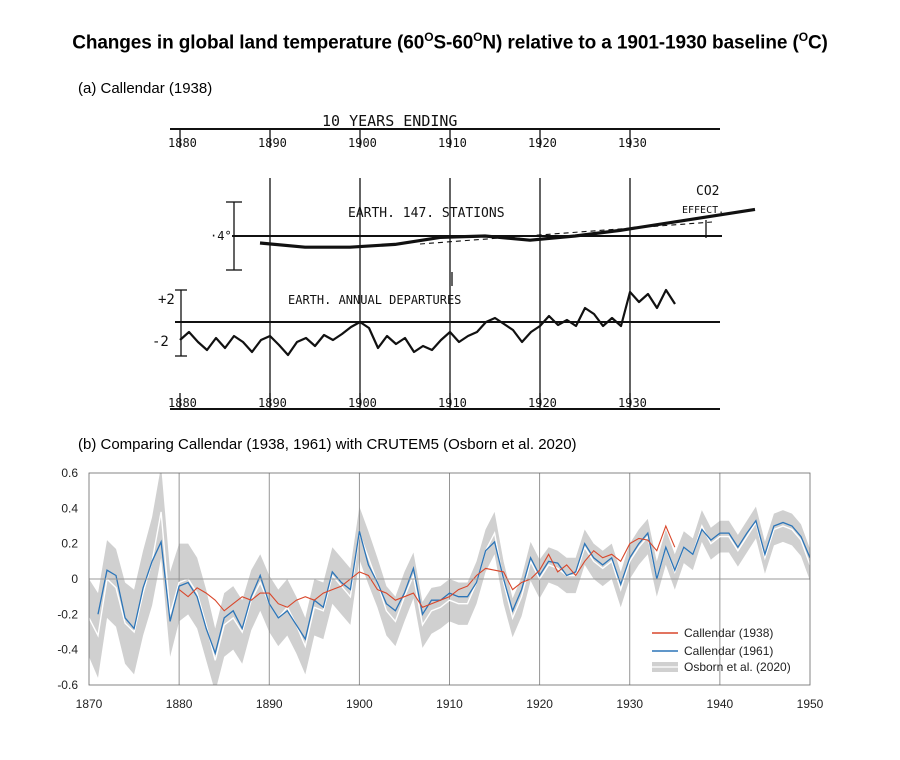 This screenshot has height=760, width=900. I want to click on x-tick-label: 1870, so click(89, 704).